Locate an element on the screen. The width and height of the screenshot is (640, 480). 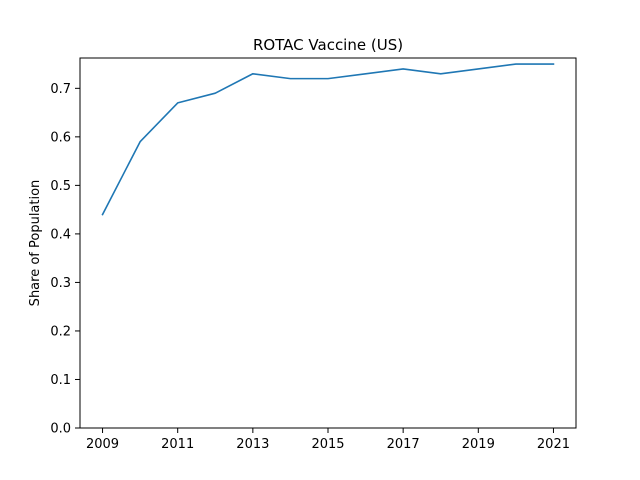
x-axis: 2009 2011 2013 2015 2017 2019 2021 is located at coordinates (328, 440).